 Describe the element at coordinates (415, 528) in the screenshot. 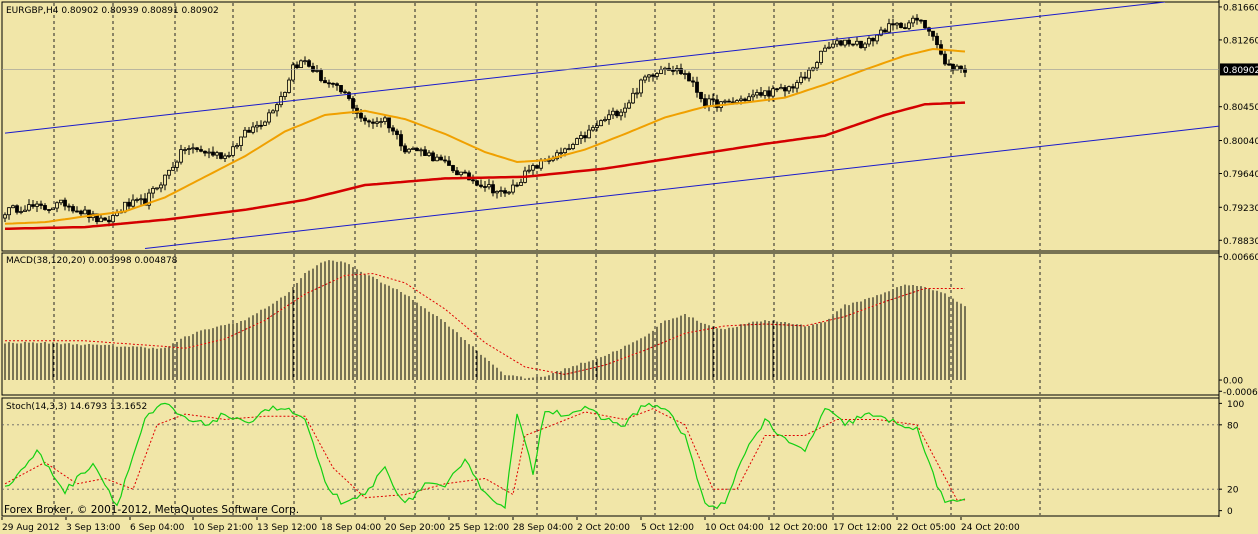

I see `time-tick-label: 20 Sep 20:00` at that location.